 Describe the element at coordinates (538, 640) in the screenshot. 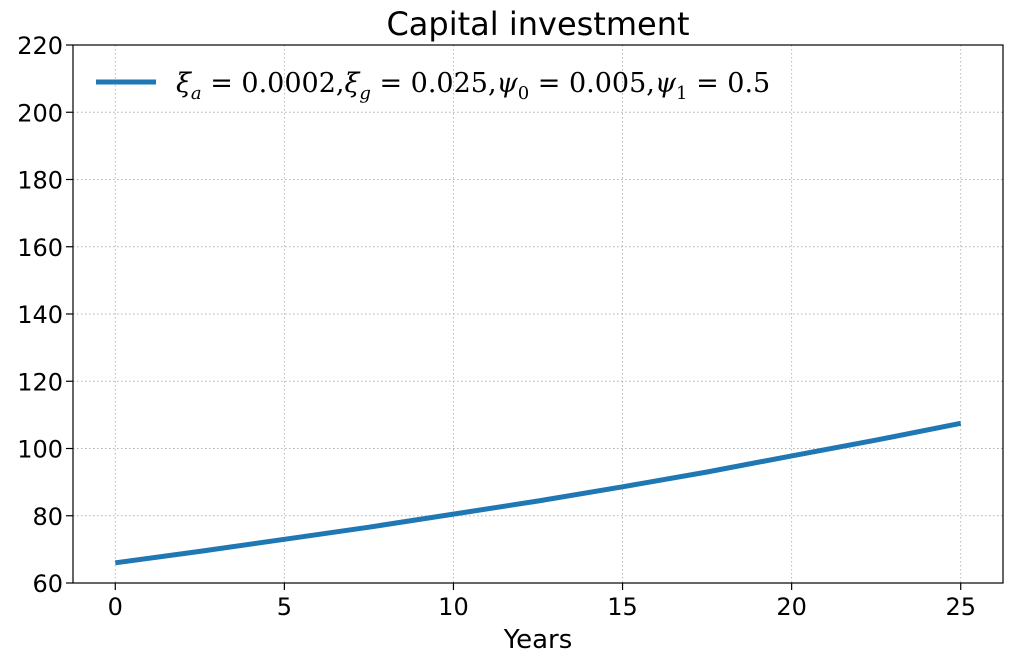

I see `x-axis-label: Years` at that location.